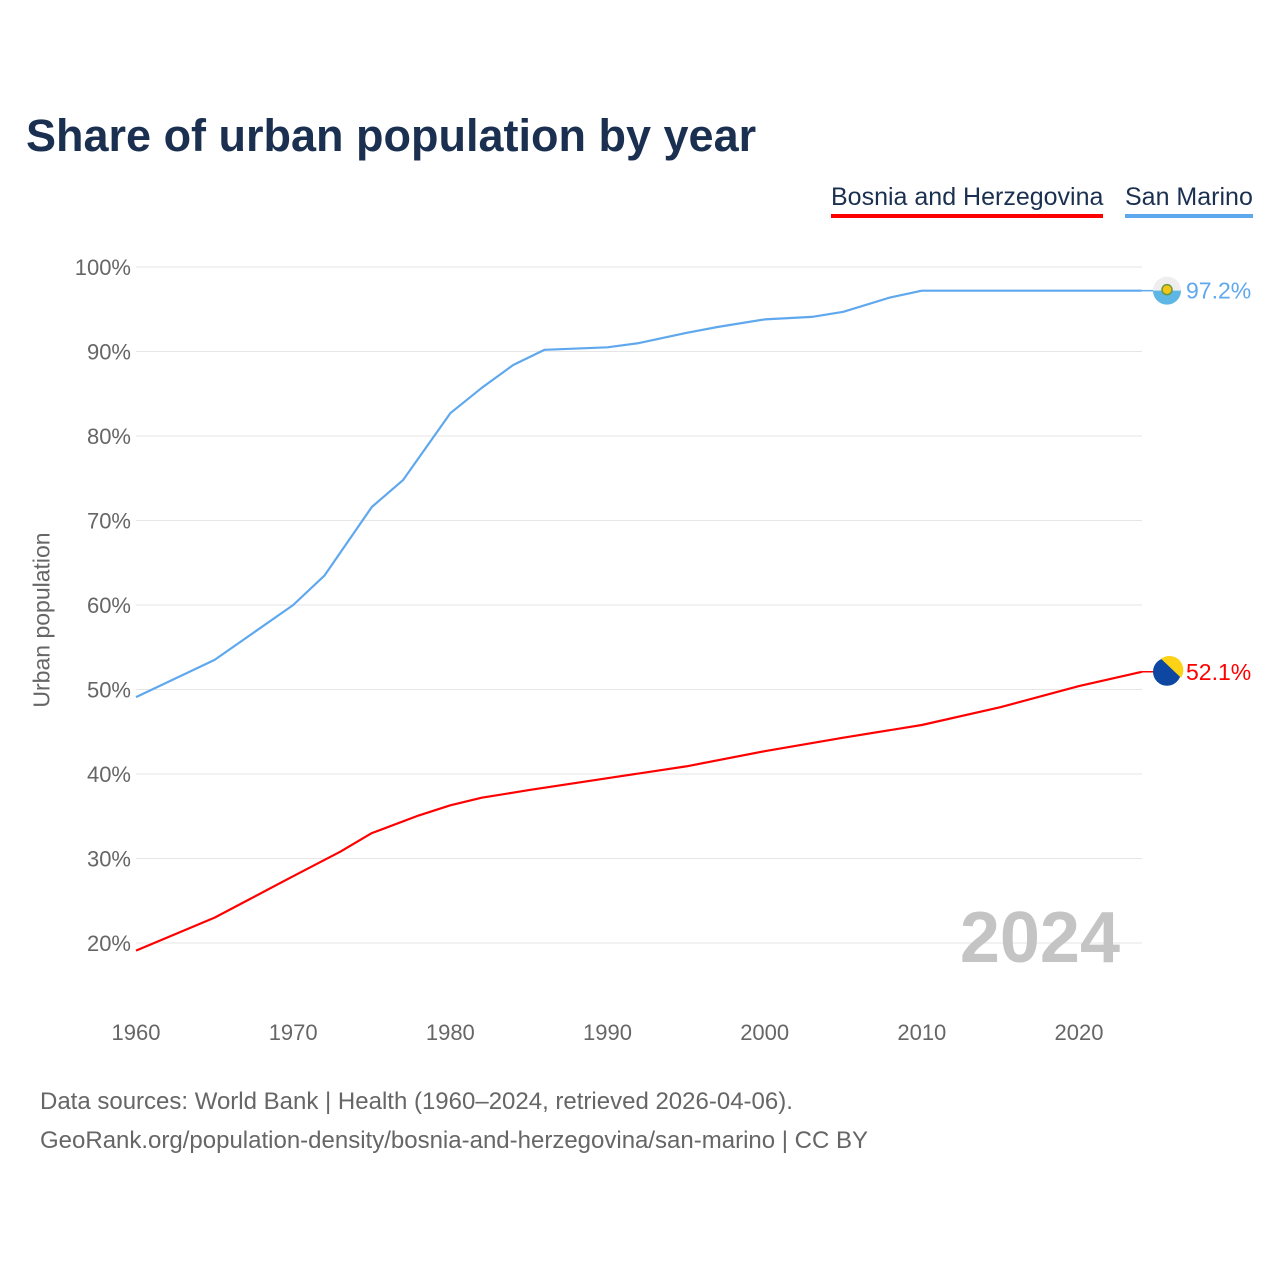 Image resolution: width=1280 pixels, height=1280 pixels. Describe the element at coordinates (1172, 666) in the screenshot. I see `flag-triangle` at that location.